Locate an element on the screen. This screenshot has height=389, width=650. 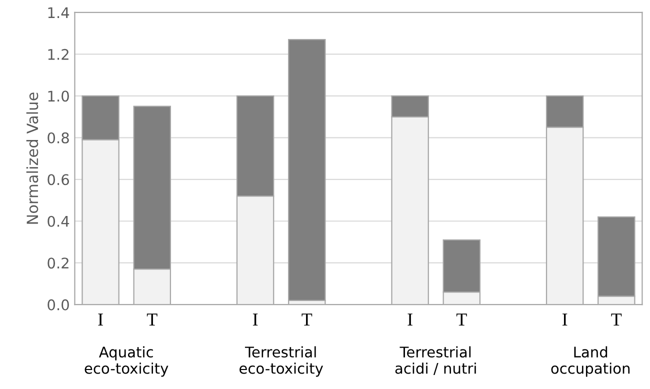
y-tick-label: 1.4 is located at coordinates (59, 12).